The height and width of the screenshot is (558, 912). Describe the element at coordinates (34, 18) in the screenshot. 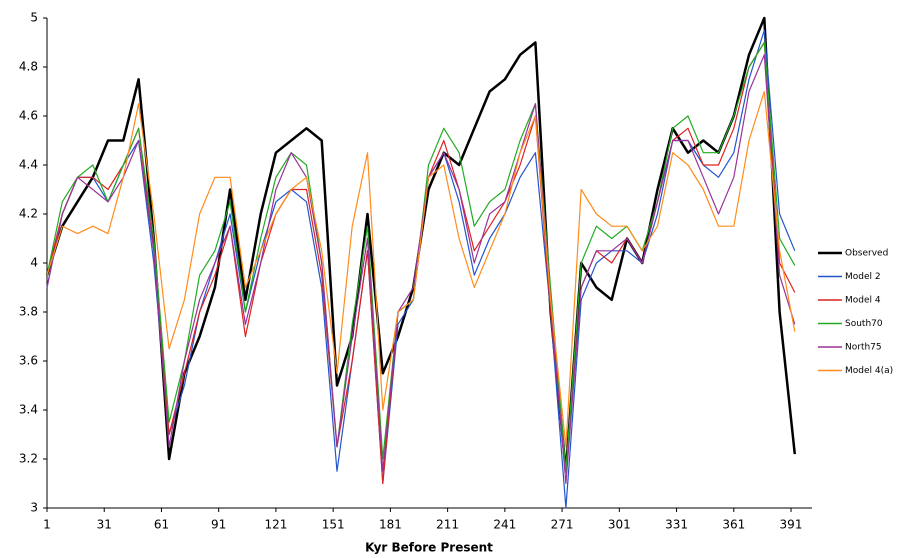

I see `y-tick-label: 5` at that location.